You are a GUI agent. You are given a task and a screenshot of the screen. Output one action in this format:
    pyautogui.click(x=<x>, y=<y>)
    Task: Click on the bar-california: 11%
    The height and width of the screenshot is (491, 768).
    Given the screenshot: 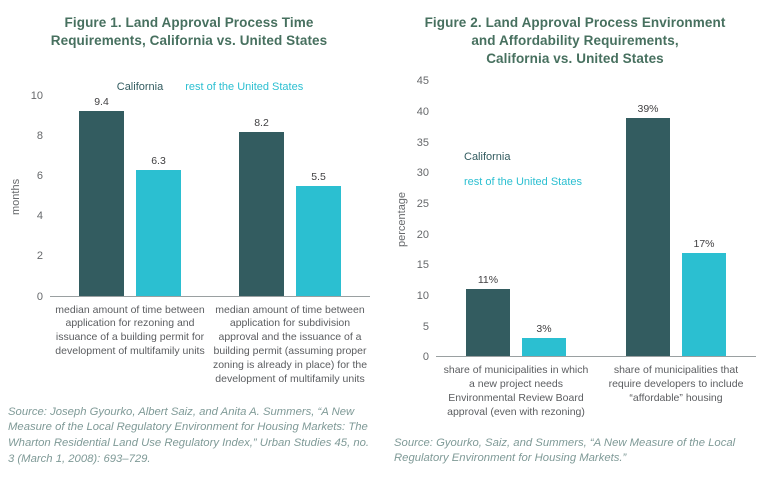 What is the action you would take?
    pyautogui.click(x=488, y=219)
    